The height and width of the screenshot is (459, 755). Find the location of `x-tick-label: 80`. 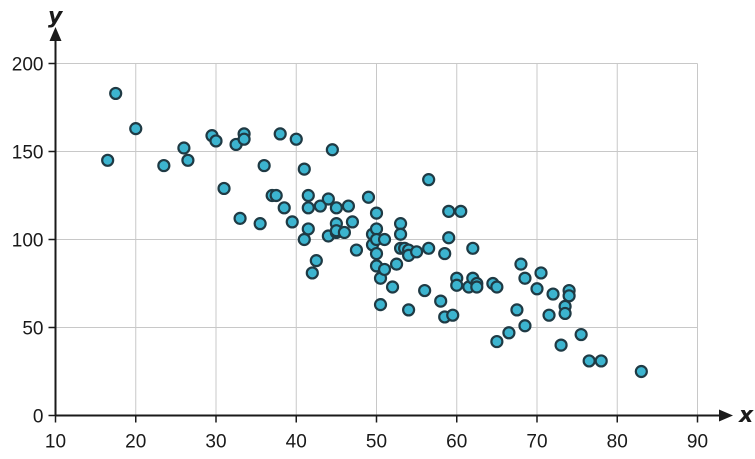

x-tick-label: 80 is located at coordinates (617, 442).